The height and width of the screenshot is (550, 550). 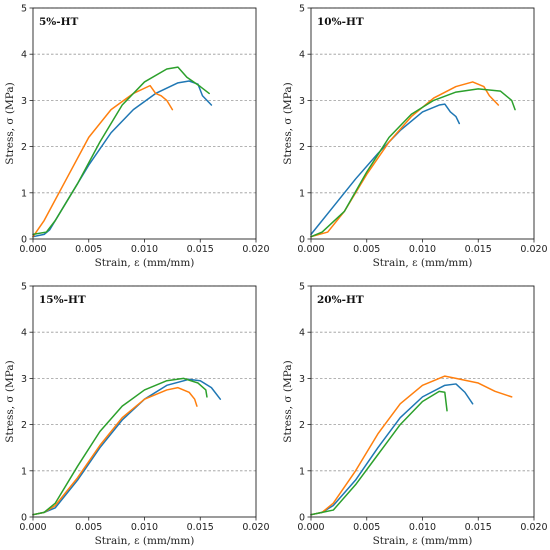 What do you see at coordinates (340, 300) in the screenshot?
I see `panel-title: 20%-HT` at bounding box center [340, 300].